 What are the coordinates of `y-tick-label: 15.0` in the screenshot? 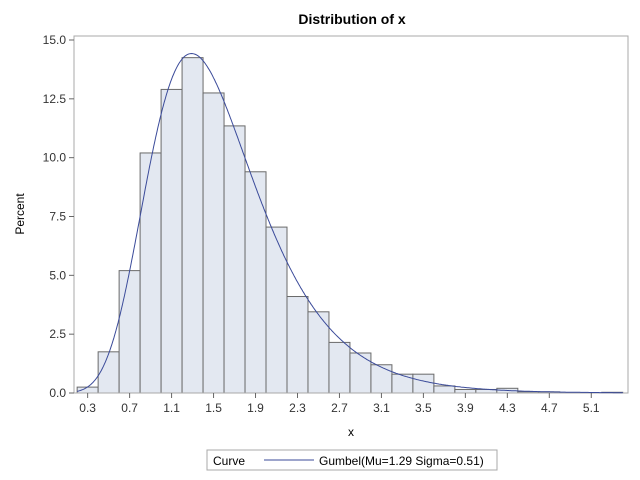 It's located at (55, 40).